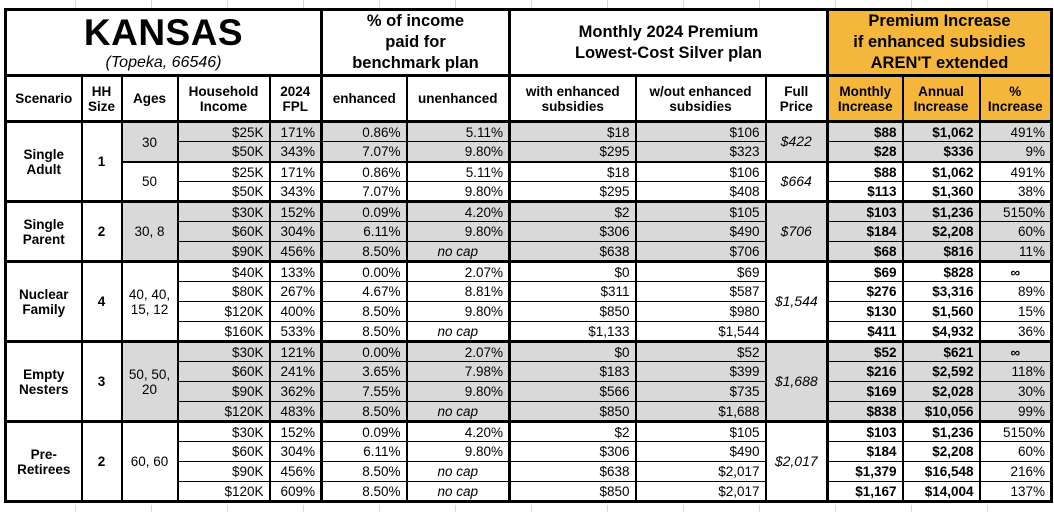 The width and height of the screenshot is (1054, 512). I want to click on cell-monthly-increase: $1,167, so click(865, 492).